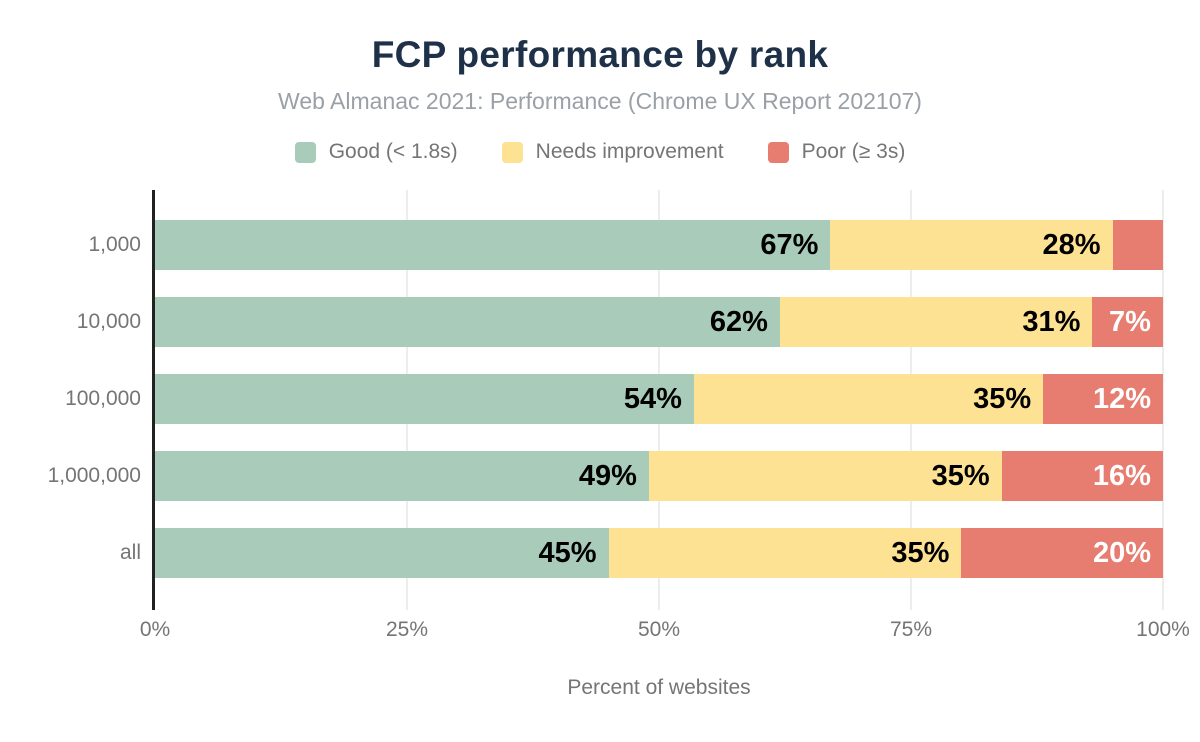 This screenshot has width=1200, height=742. I want to click on legend-item-needs-improvement: Needs improvement, so click(612, 152).